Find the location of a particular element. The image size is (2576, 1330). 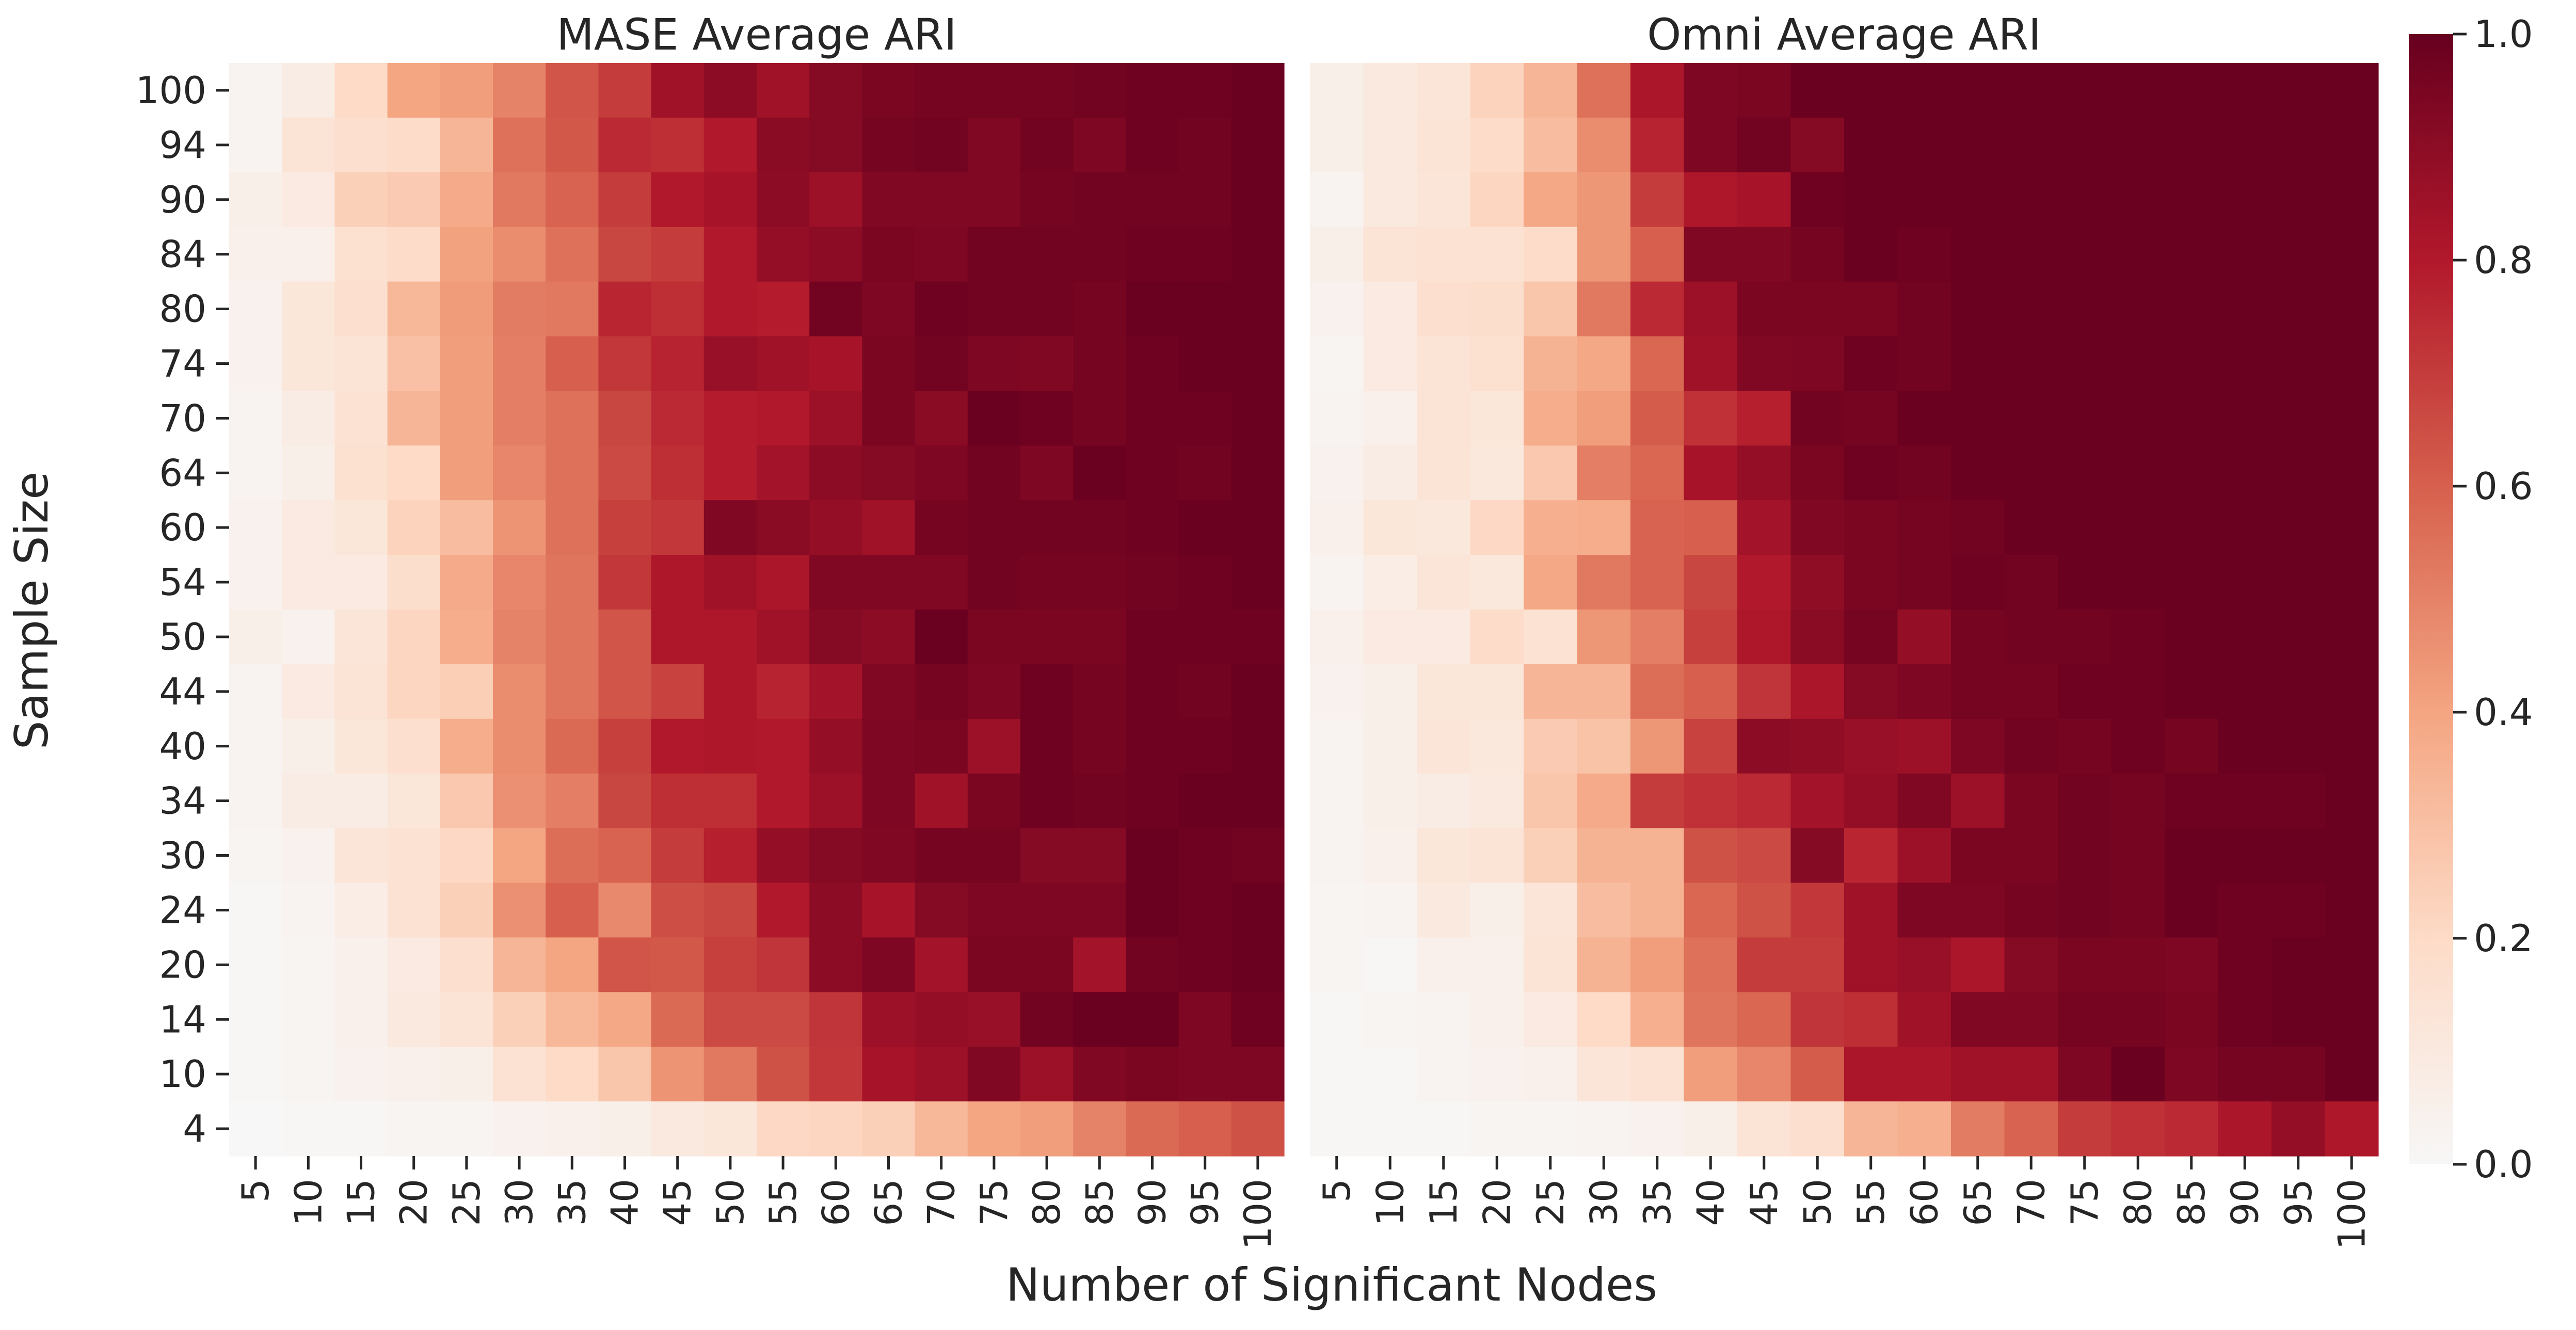

x-tick-label: 10 is located at coordinates (1390, 1202).